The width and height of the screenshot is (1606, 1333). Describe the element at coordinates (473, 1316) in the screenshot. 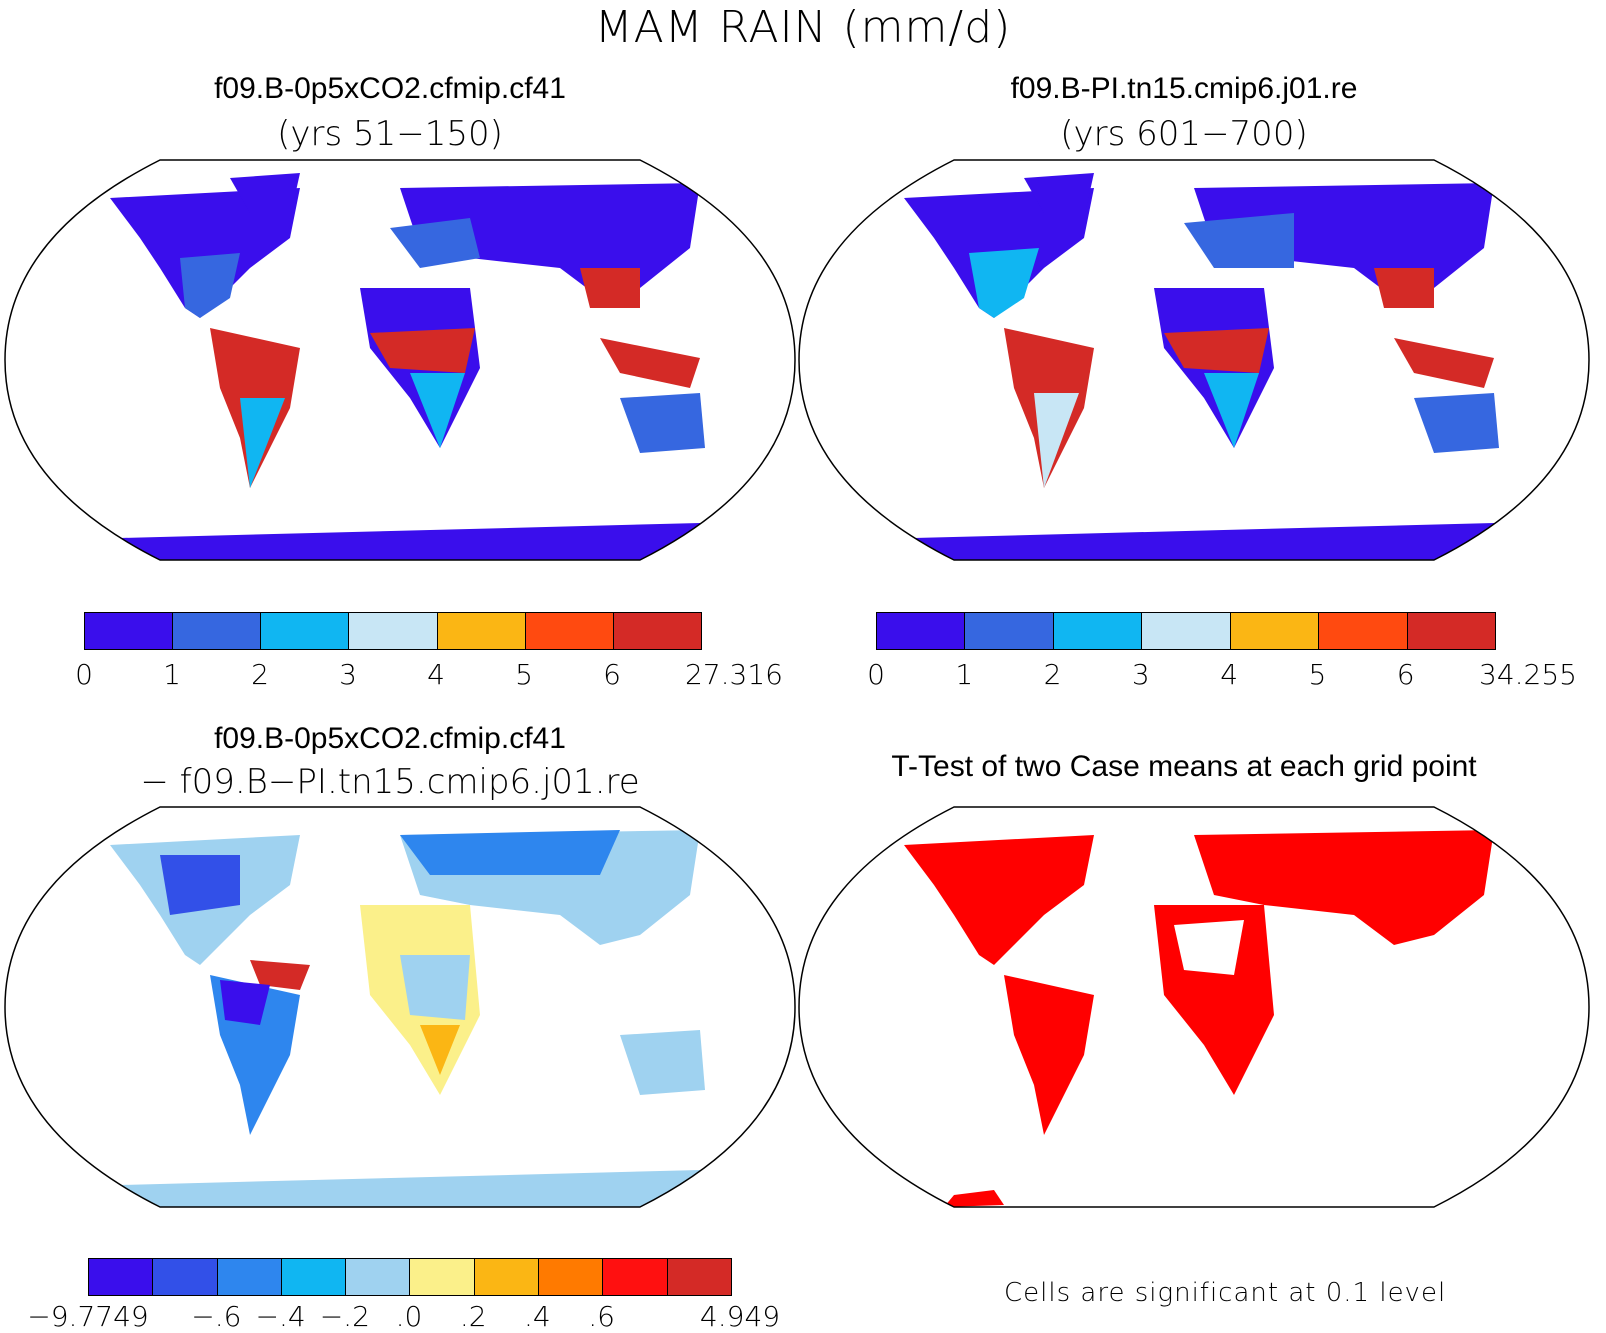

I see `colorbar-3-tick-label: .2` at that location.